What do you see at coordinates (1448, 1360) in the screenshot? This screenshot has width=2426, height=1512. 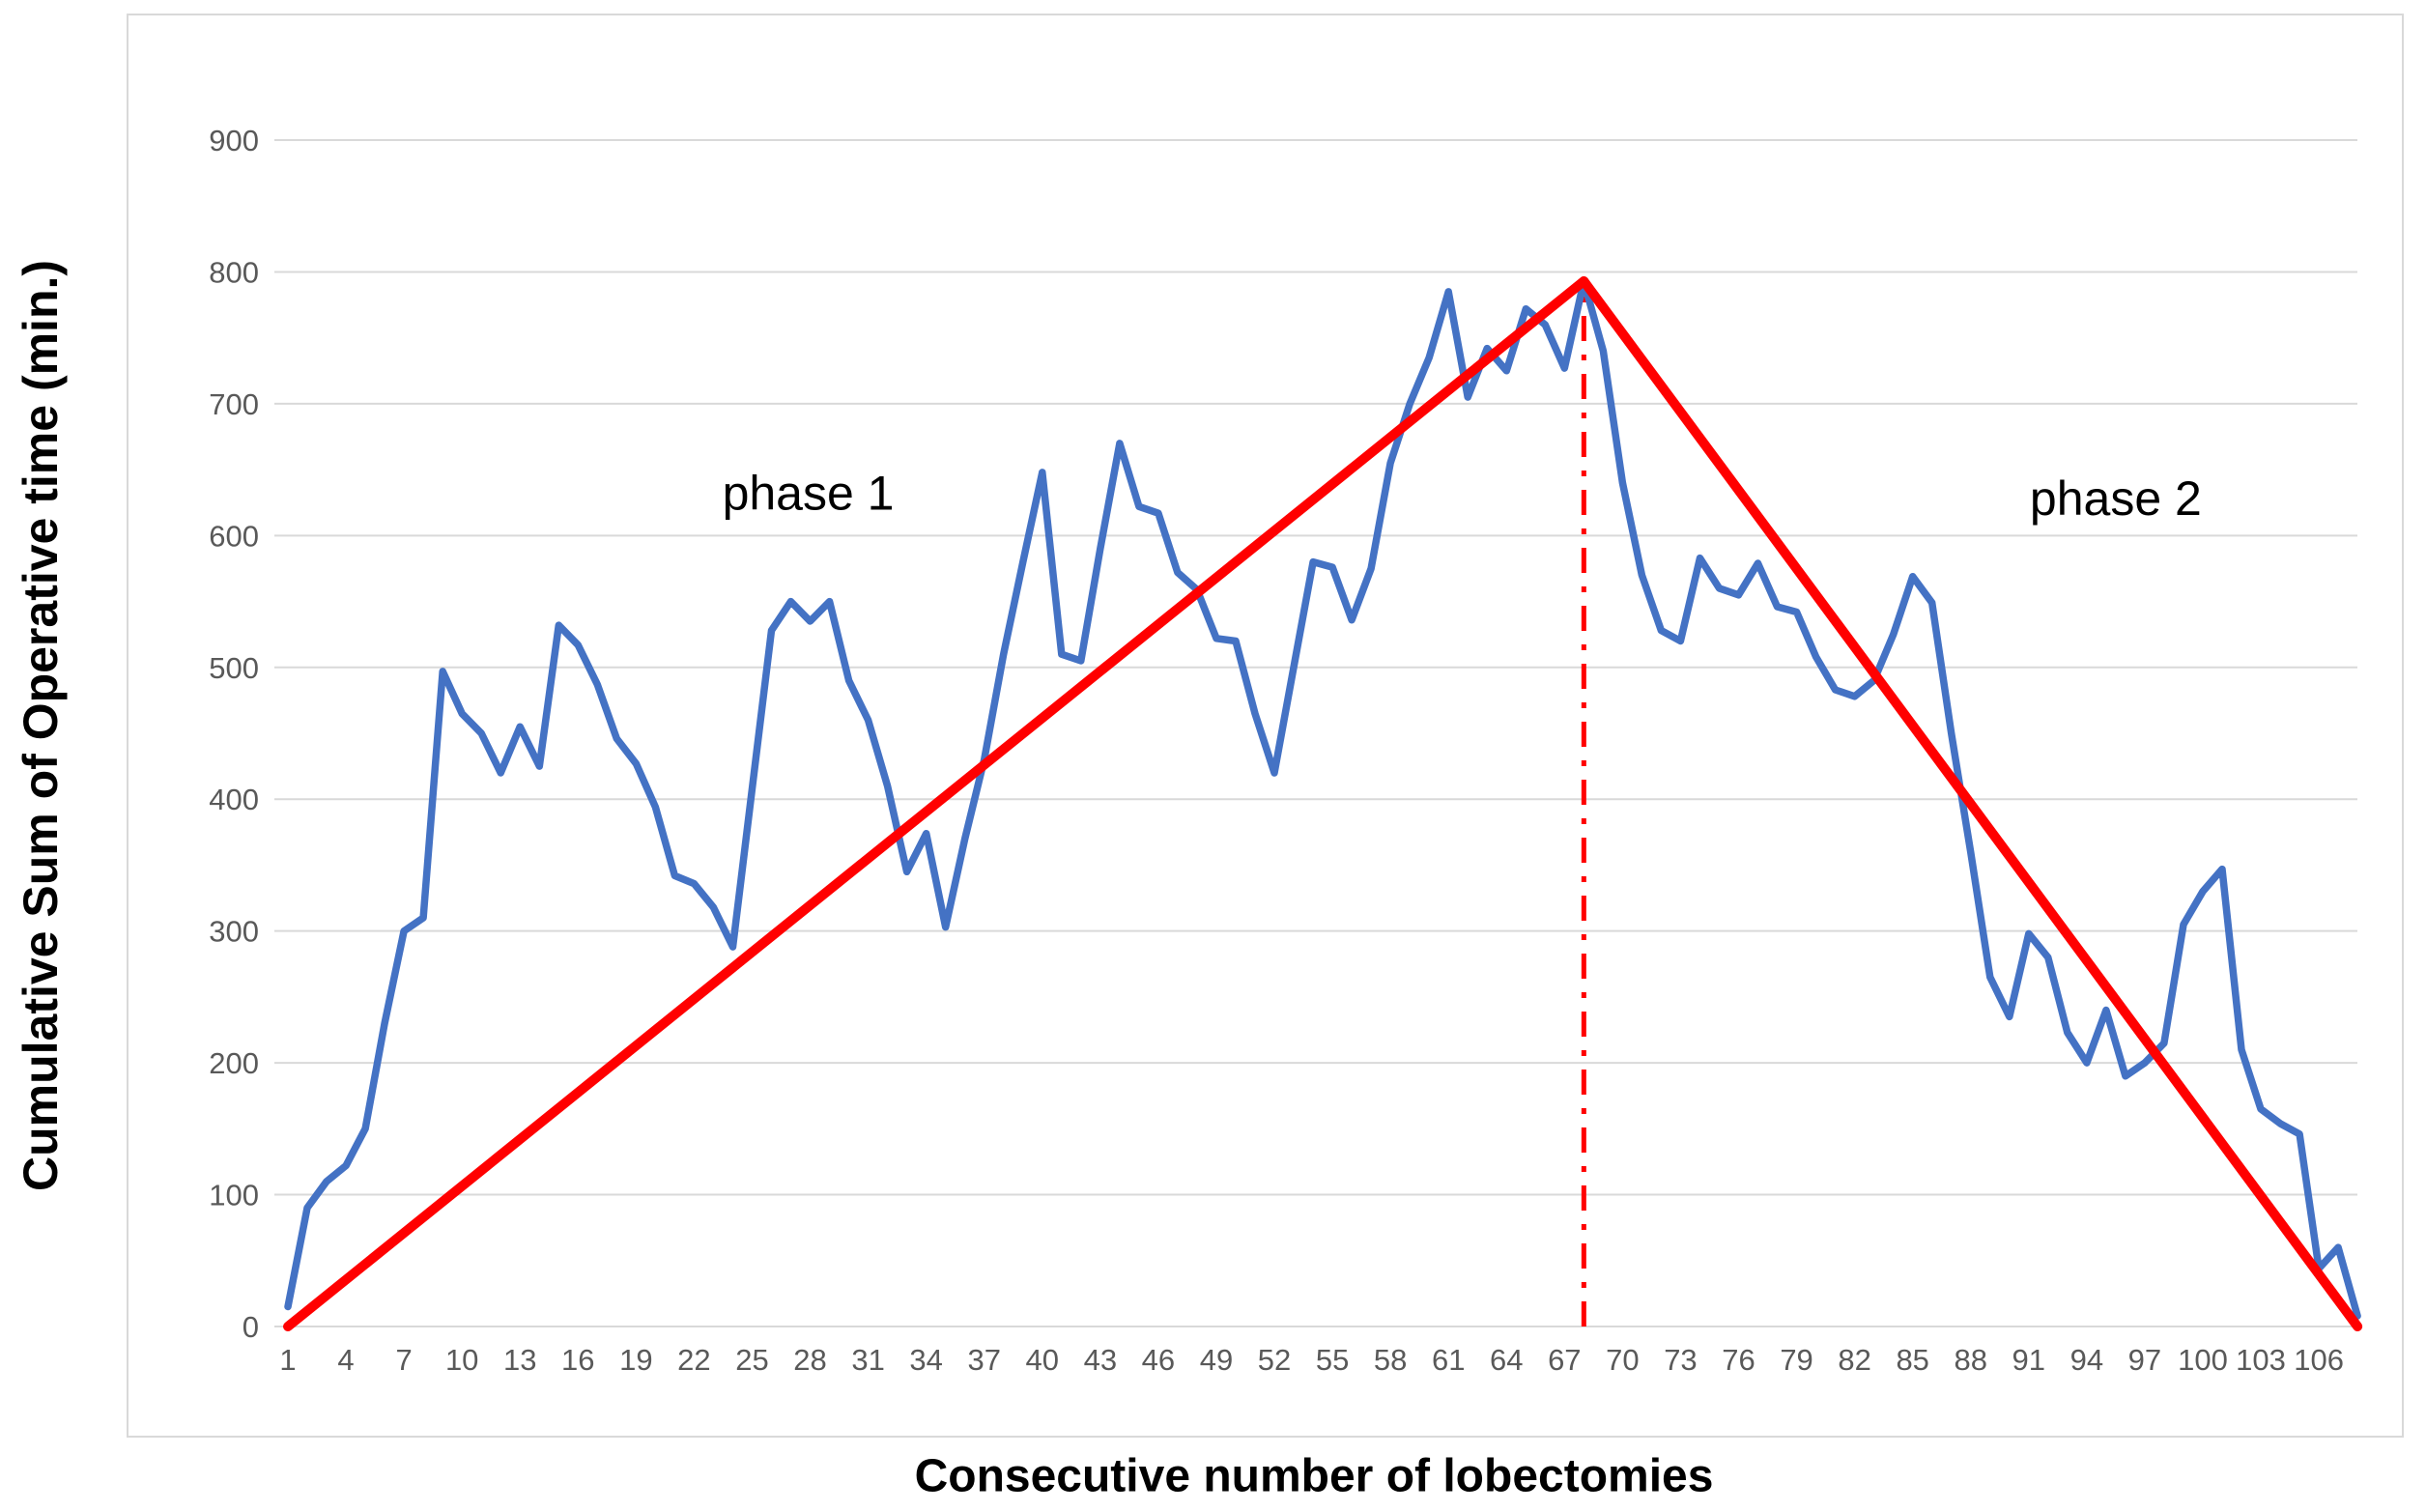 I see `x-tick-label: 61` at bounding box center [1448, 1360].